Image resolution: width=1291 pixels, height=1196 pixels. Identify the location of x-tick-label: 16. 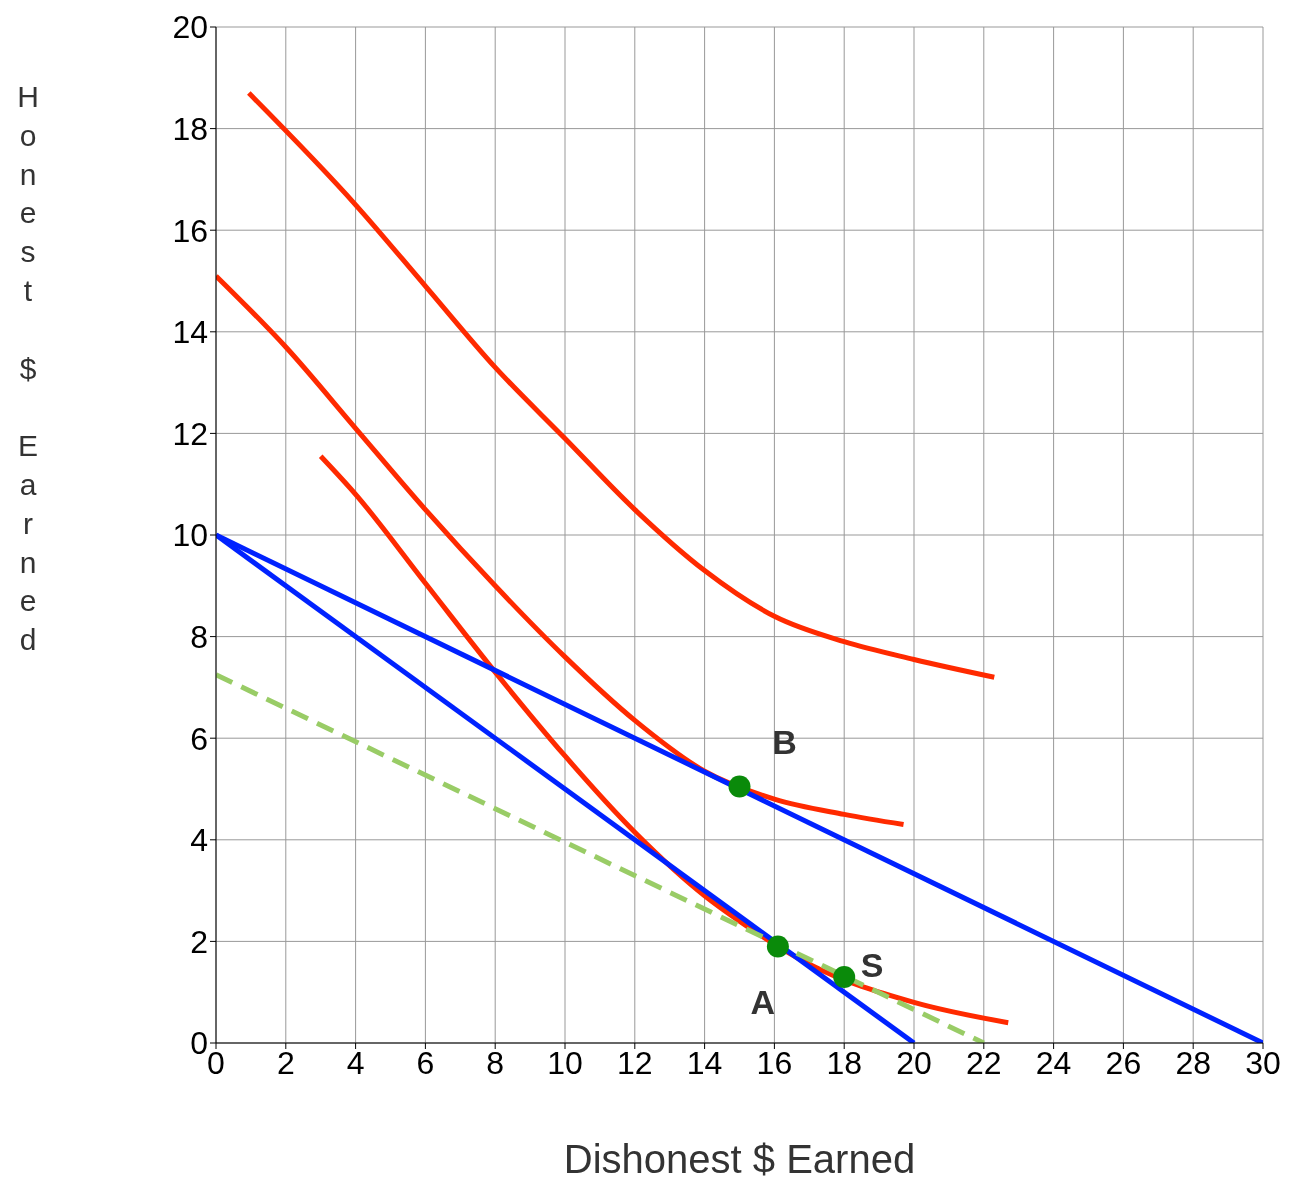
(774, 1062).